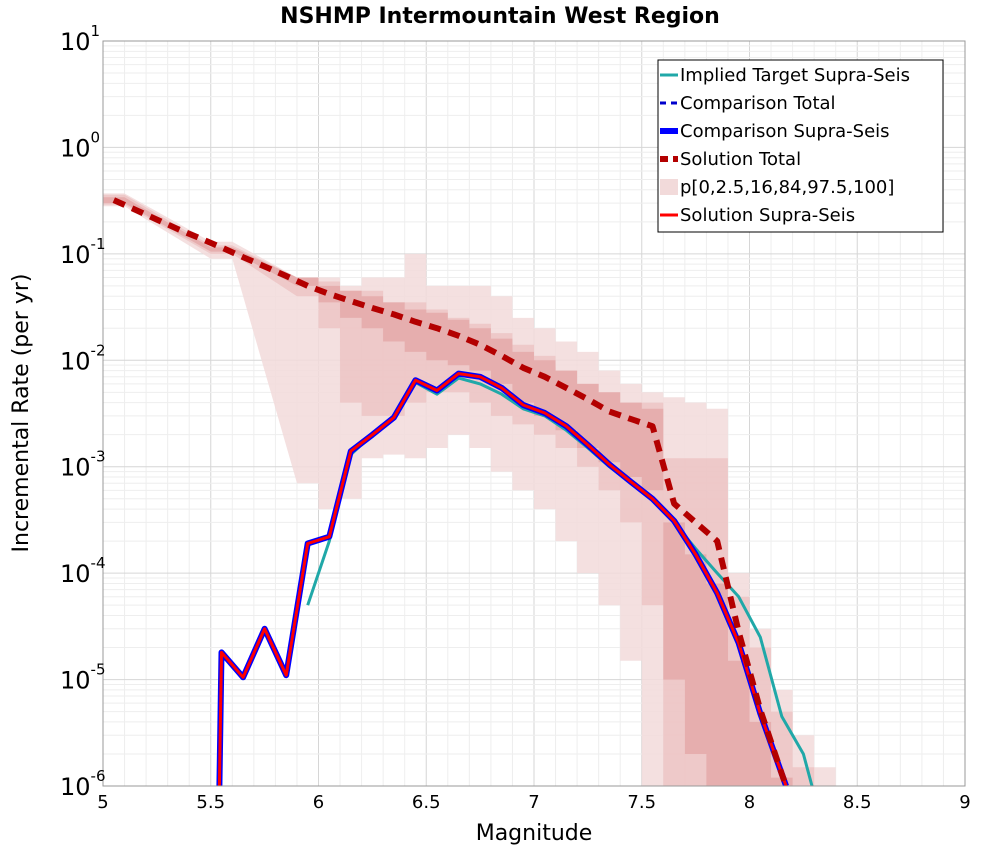  What do you see at coordinates (210, 802) in the screenshot?
I see `x-tick-label: 5.5` at bounding box center [210, 802].